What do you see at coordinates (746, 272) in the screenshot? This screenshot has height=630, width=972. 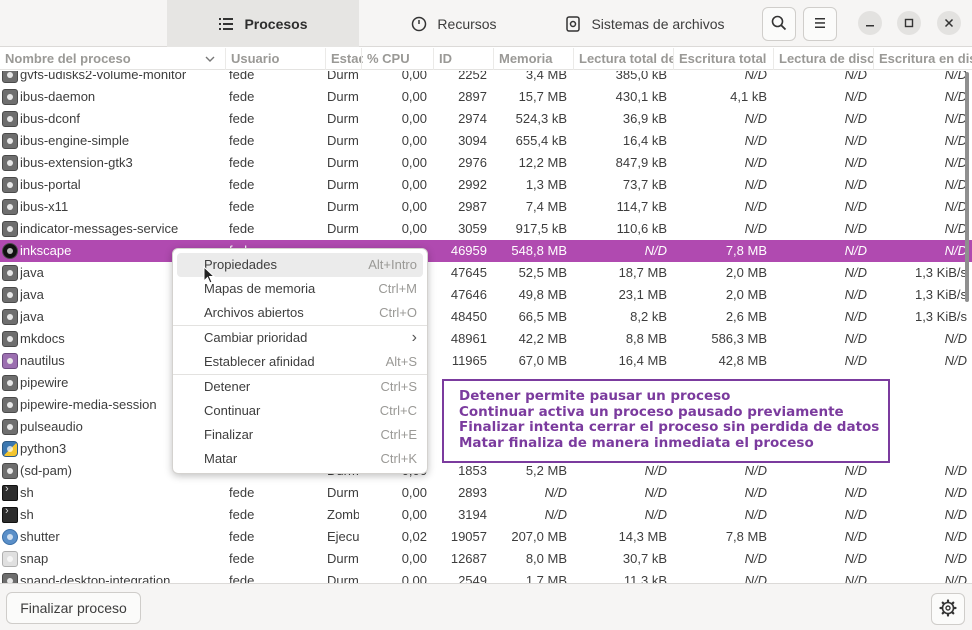 I see `cell-wtot: 2,0 MB` at bounding box center [746, 272].